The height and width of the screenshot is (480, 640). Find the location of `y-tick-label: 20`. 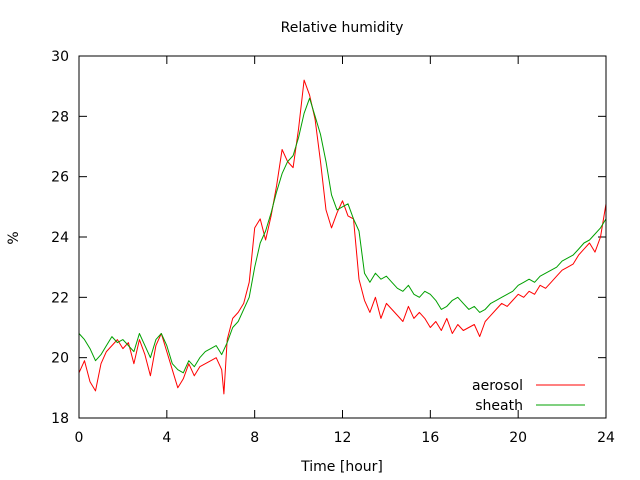

y-tick-label: 20 is located at coordinates (60, 359).